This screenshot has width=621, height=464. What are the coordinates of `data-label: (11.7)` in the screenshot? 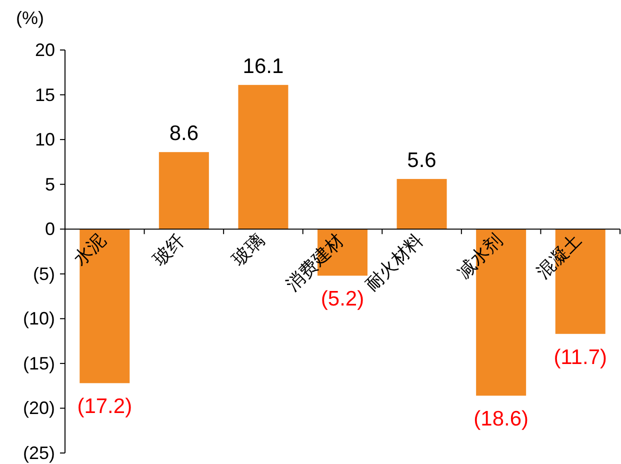 It's located at (581, 357).